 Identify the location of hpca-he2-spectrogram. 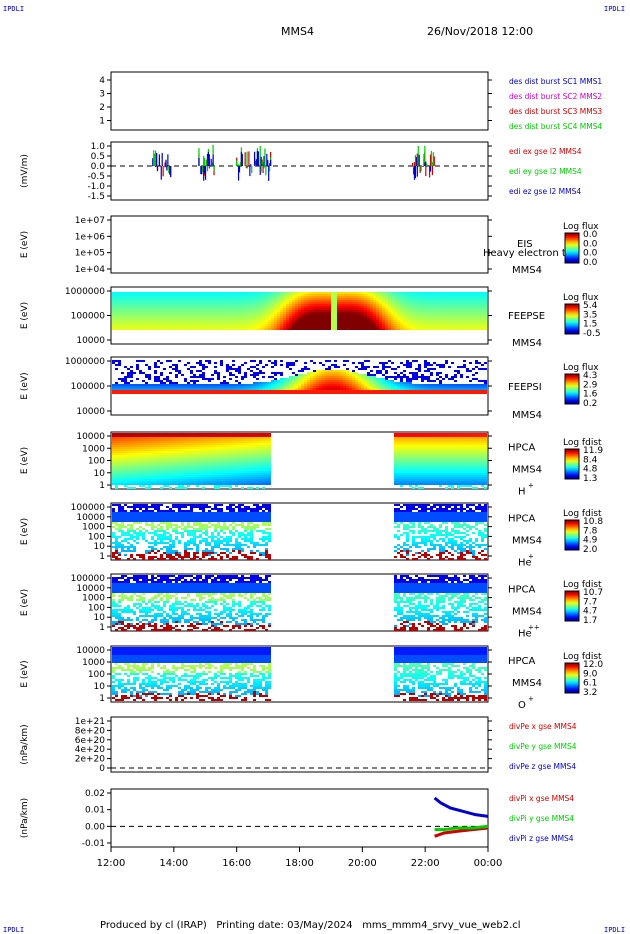
(299, 603).